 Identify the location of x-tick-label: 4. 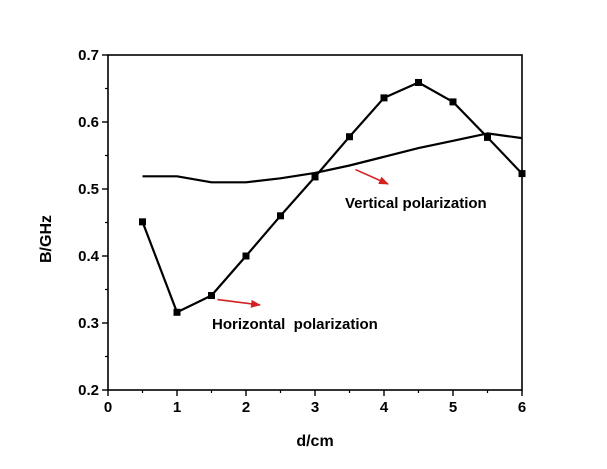
(384, 407).